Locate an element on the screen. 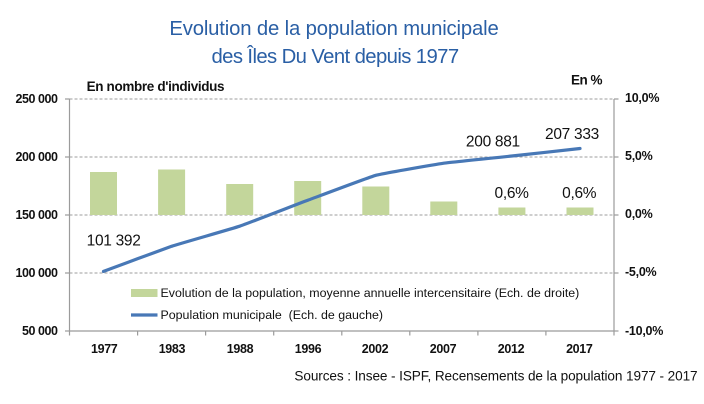  svg-text: 2002 is located at coordinates (375, 349).